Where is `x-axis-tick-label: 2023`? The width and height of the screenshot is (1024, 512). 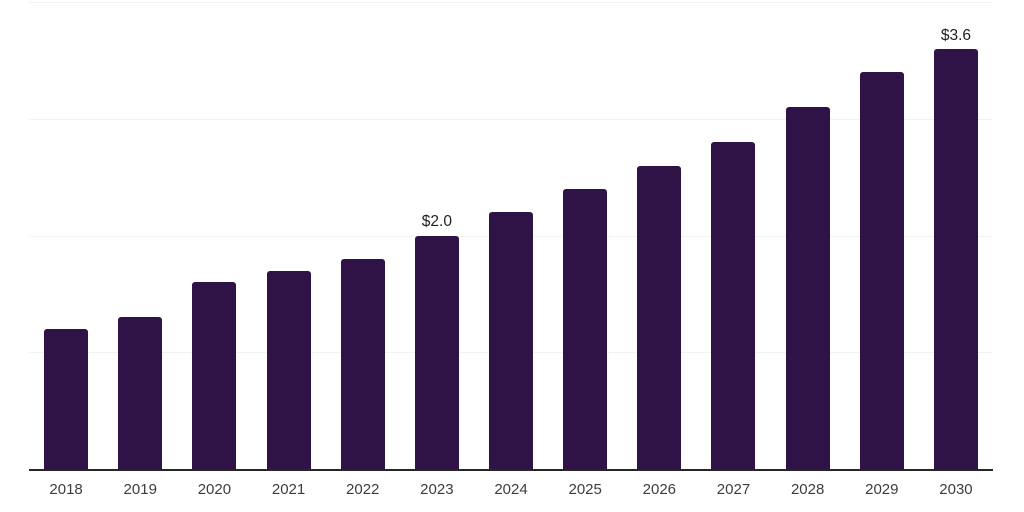
x-axis-tick-label: 2023 is located at coordinates (437, 489).